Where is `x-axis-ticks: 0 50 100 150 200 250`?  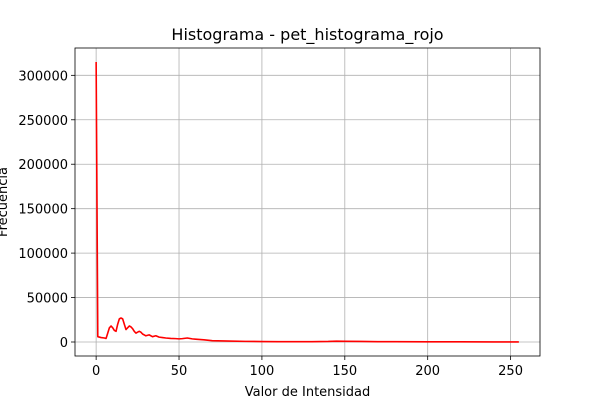
x-axis-ticks: 0 50 100 150 200 250 is located at coordinates (307, 367).